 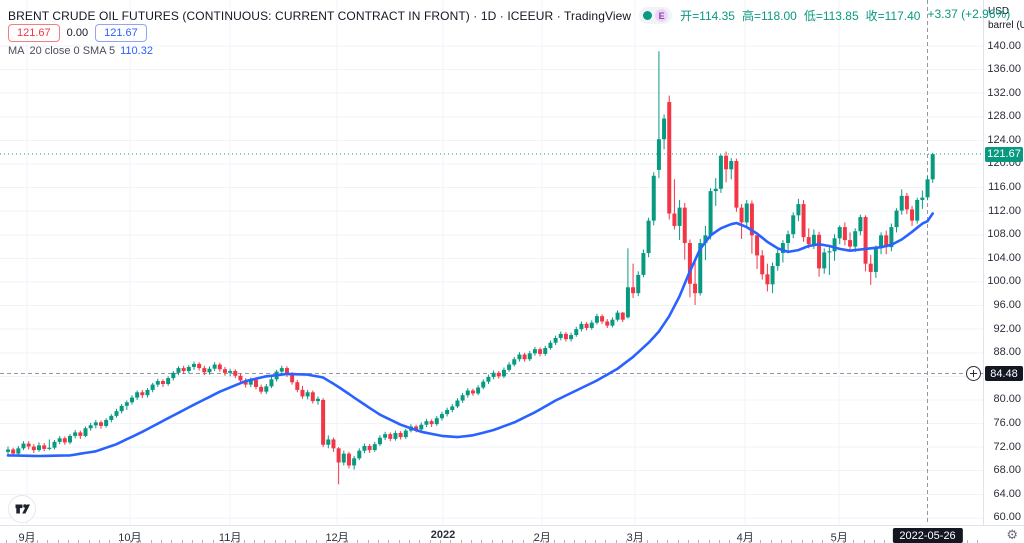 What do you see at coordinates (1012, 534) in the screenshot?
I see `chart-settings-gear-icon: ⚙` at bounding box center [1012, 534].